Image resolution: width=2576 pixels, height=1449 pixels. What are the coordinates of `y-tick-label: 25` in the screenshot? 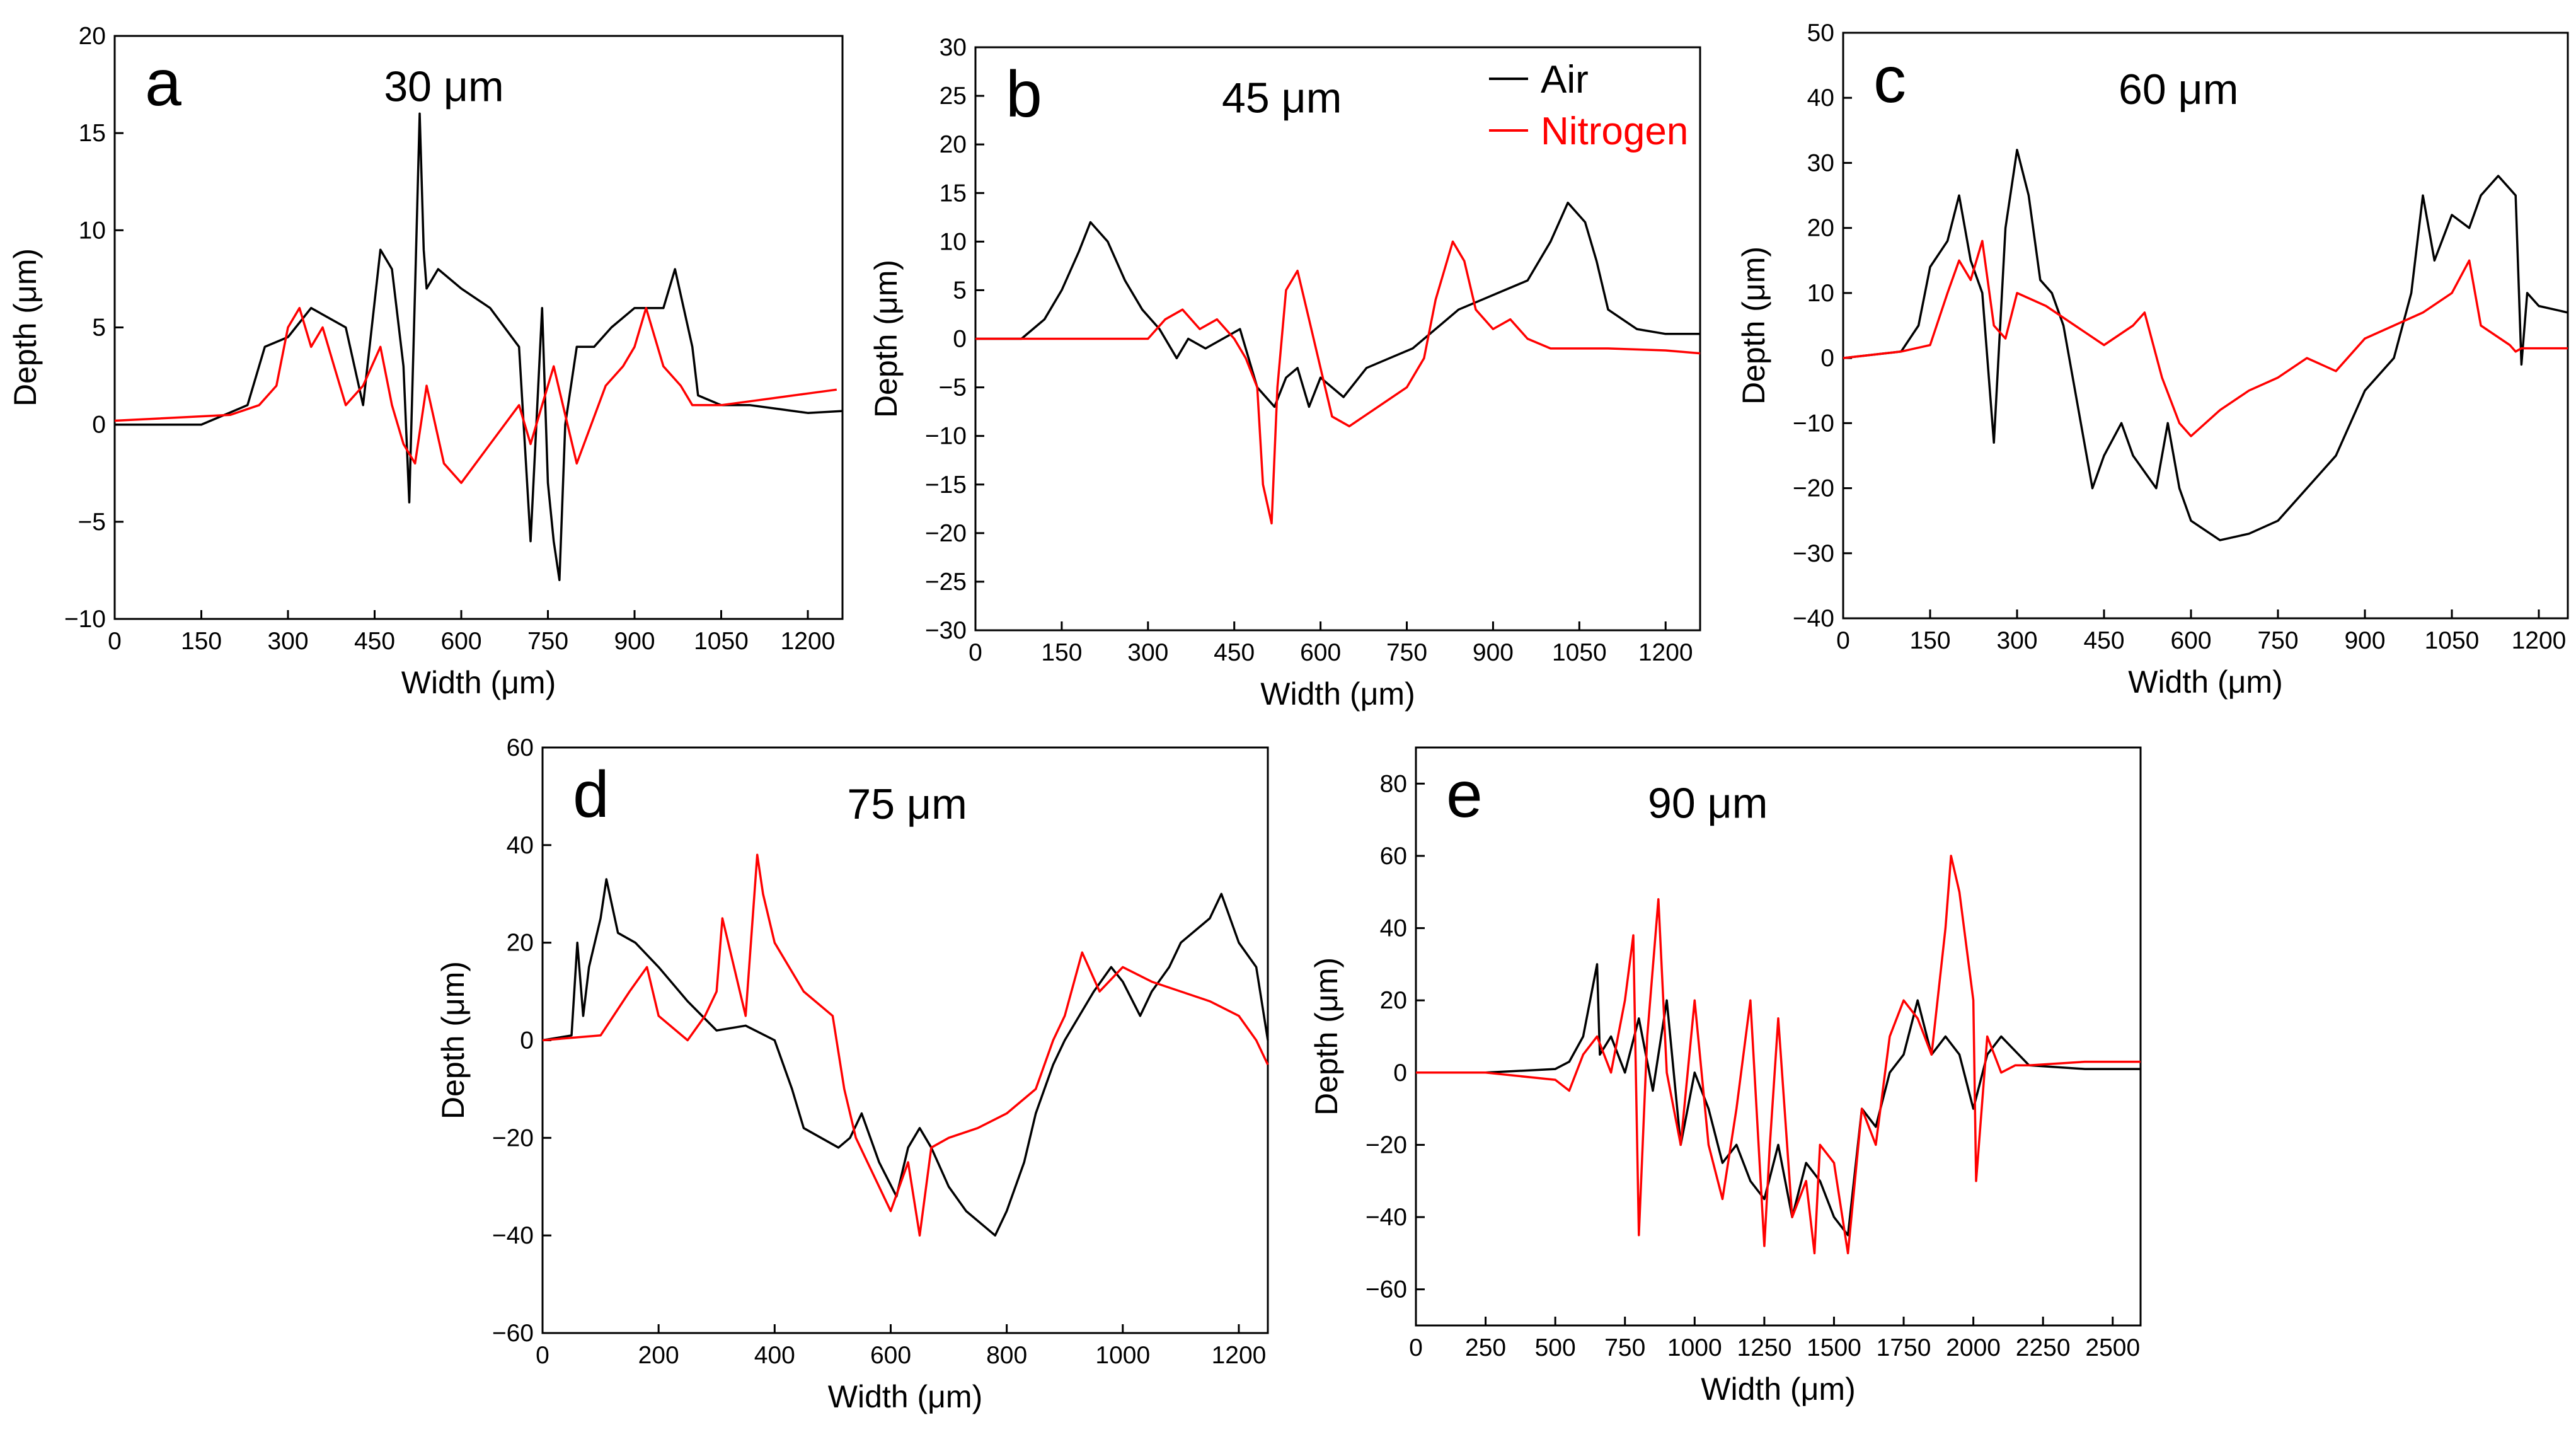 It's located at (953, 96).